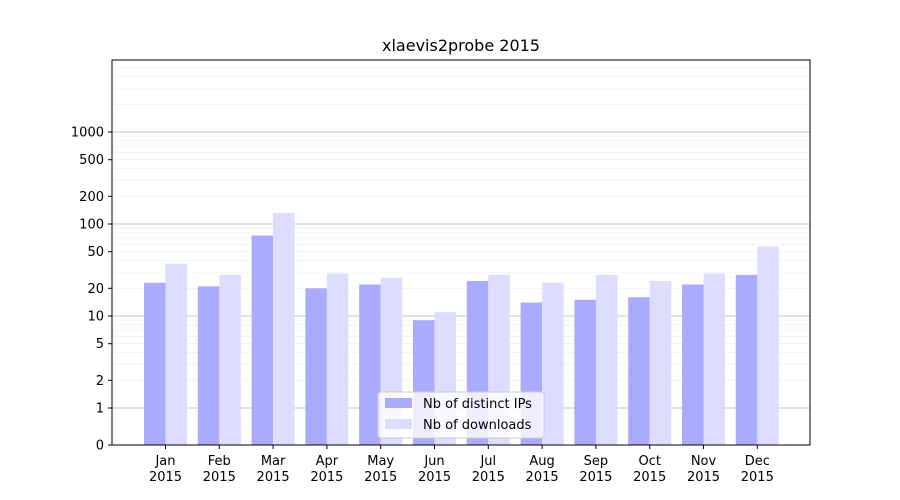  Describe the element at coordinates (91, 197) in the screenshot. I see `y-tick-label: 200` at that location.